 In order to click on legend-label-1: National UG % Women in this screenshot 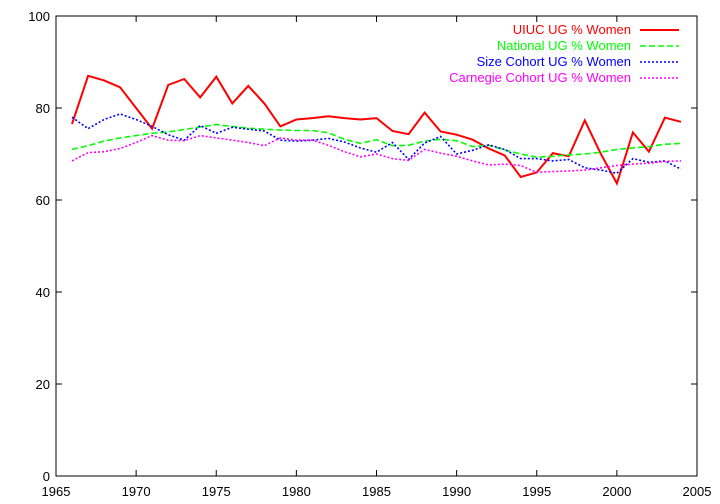, I will do `click(564, 45)`.